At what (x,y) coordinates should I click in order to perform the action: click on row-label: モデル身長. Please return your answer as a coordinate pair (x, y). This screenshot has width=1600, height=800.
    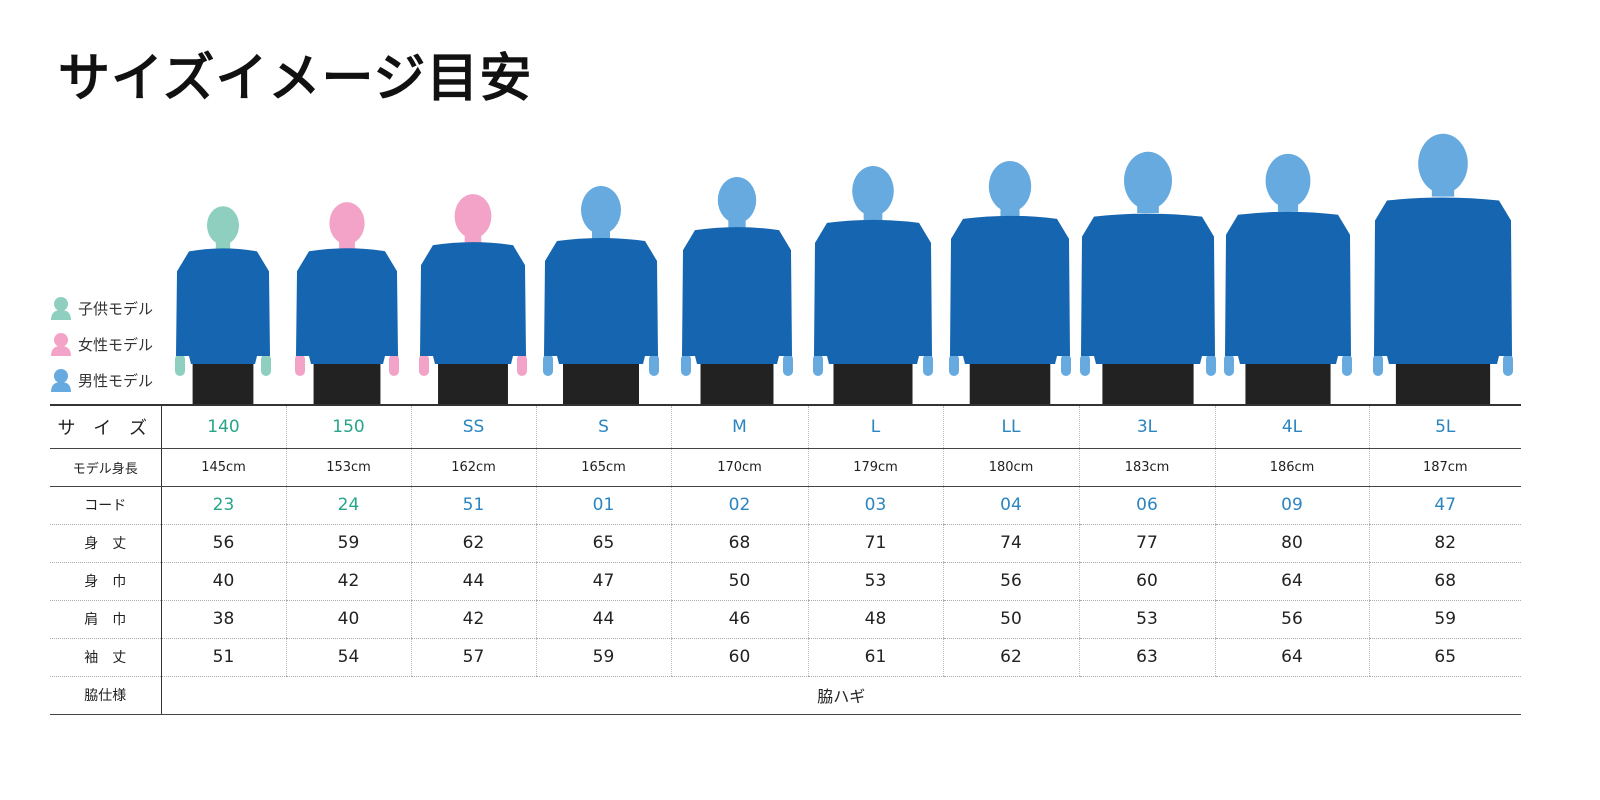
    Looking at the image, I should click on (106, 467).